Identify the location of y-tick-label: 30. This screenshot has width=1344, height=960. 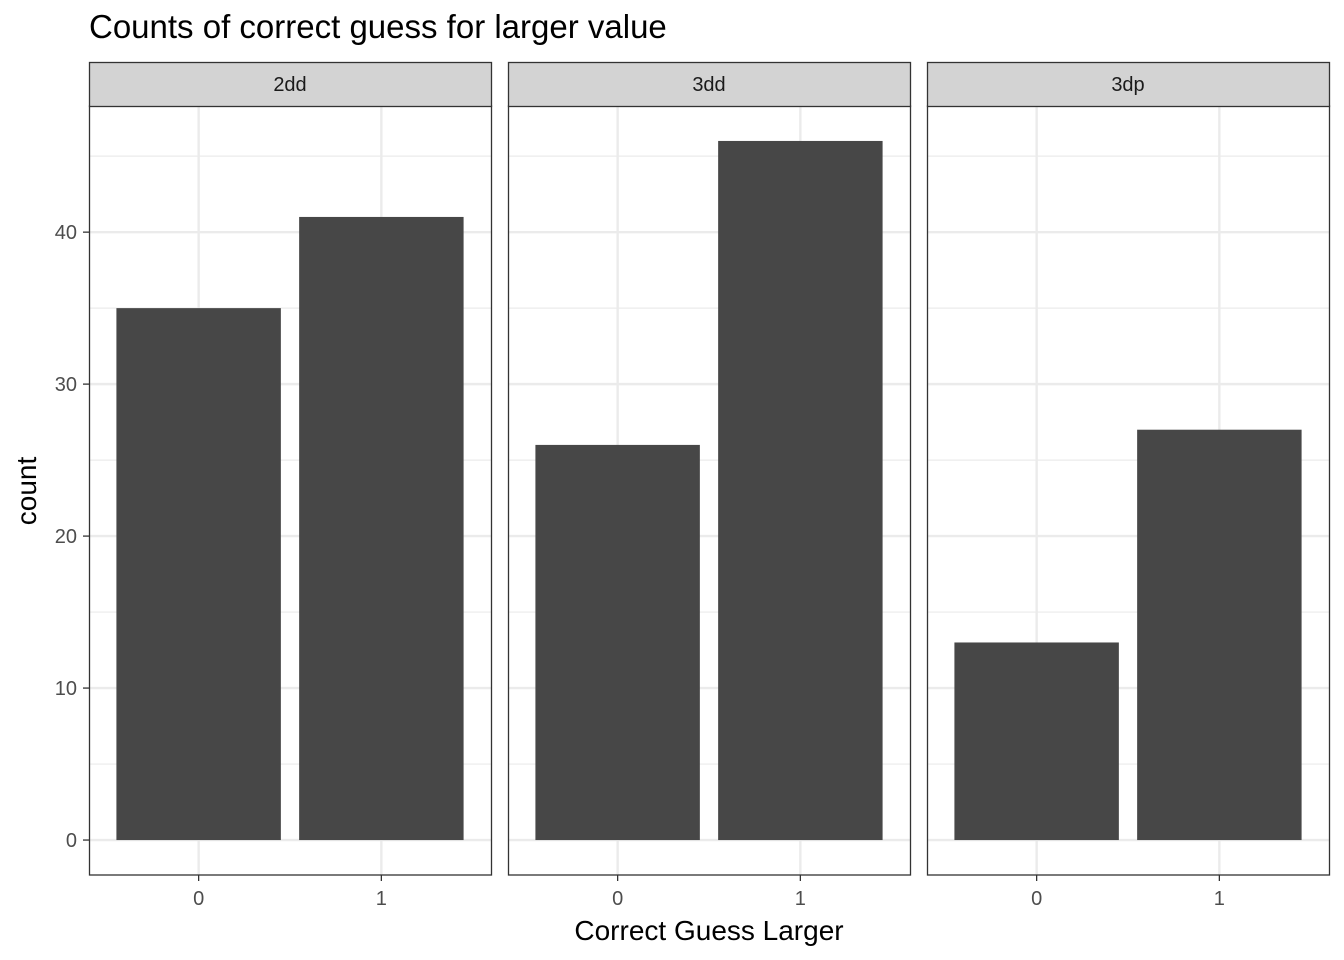
(66, 385).